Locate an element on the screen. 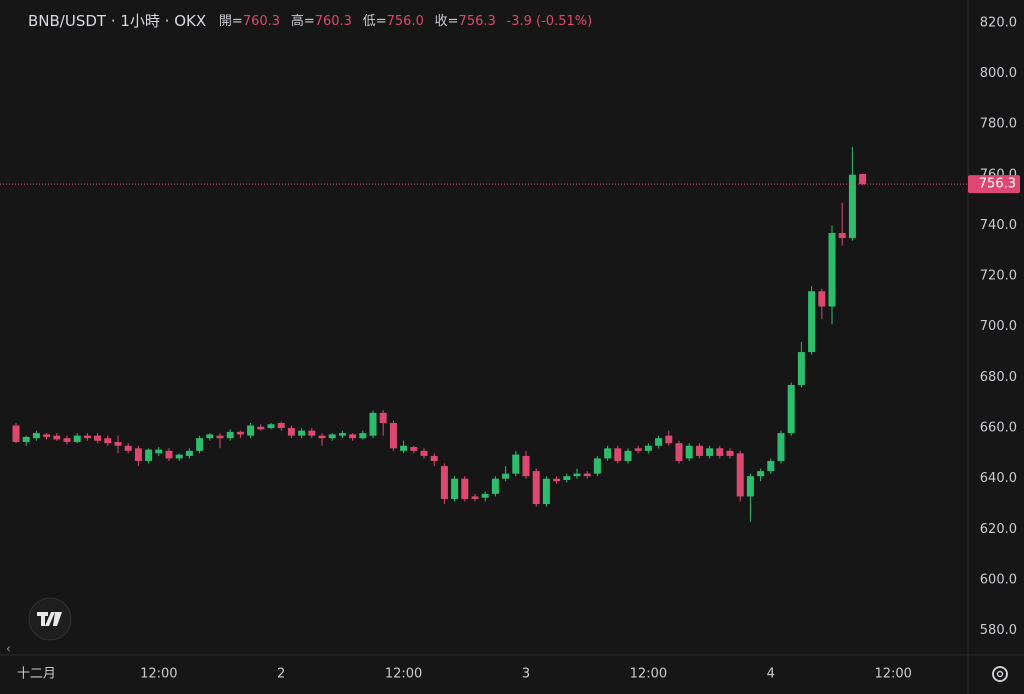 This screenshot has height=694, width=1024. last-price-label: 756.3 is located at coordinates (997, 184).